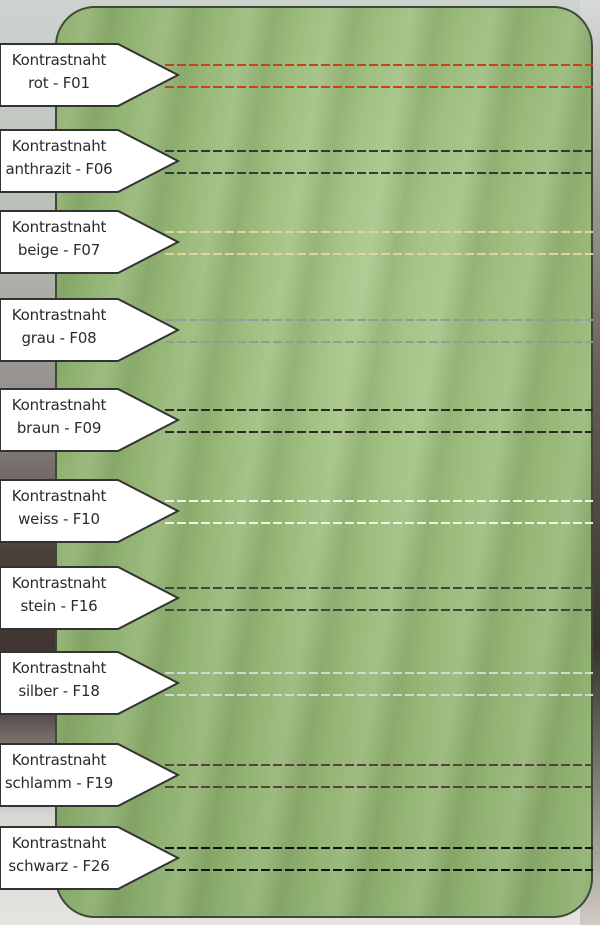 This screenshot has height=925, width=600. Describe the element at coordinates (59, 83) in the screenshot. I see `label-color-code: rot - F01` at that location.